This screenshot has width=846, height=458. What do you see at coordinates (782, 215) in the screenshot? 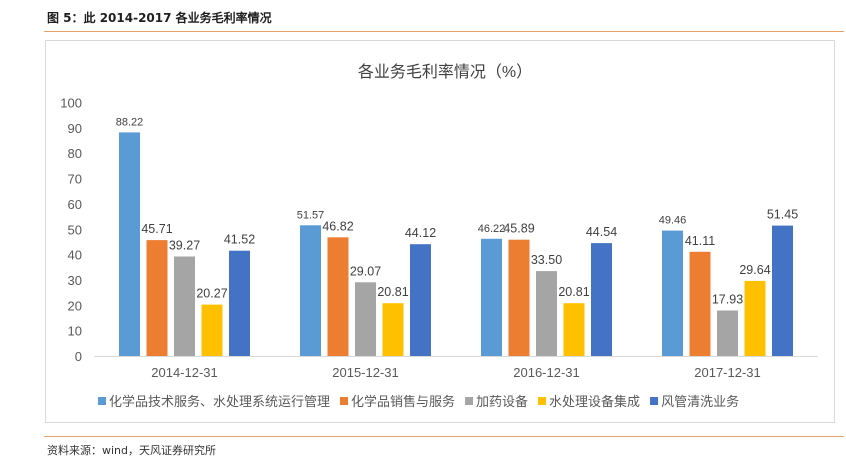
I see `data-label: 51.45` at bounding box center [782, 215].